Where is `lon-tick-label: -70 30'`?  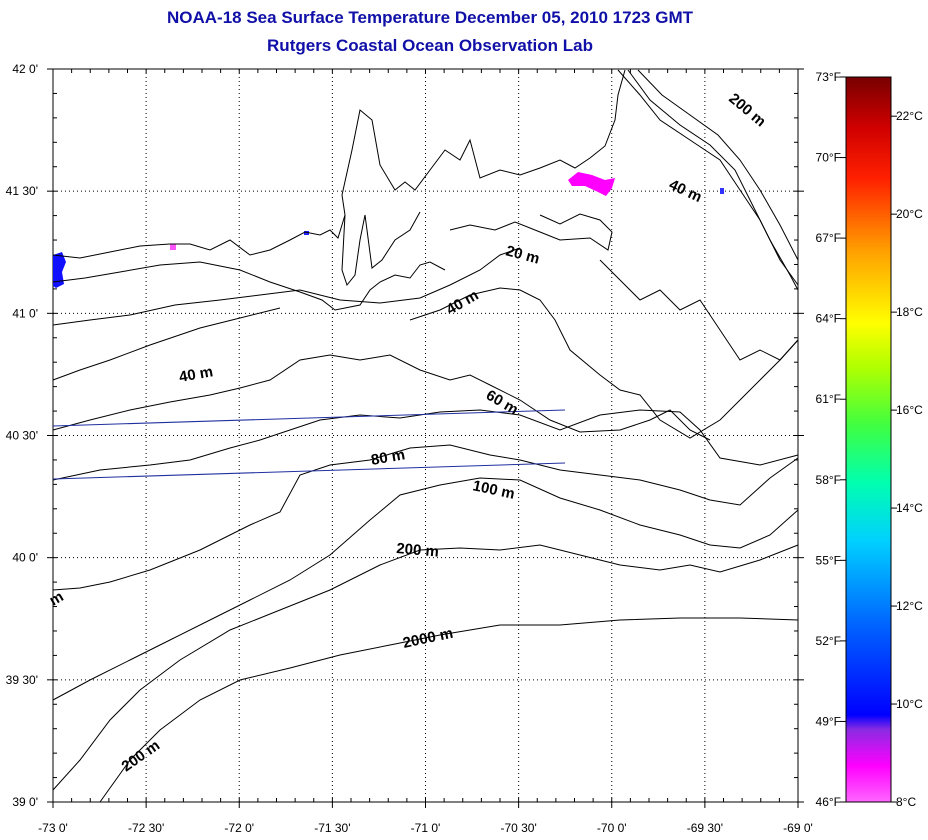 lon-tick-label: -70 30' is located at coordinates (518, 828).